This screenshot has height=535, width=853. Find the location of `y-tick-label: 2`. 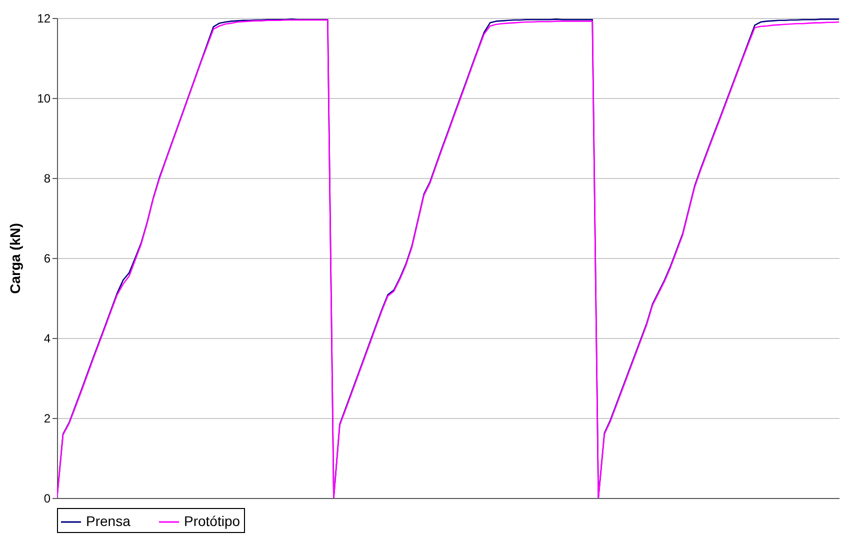

y-tick-label: 2 is located at coordinates (47, 419).